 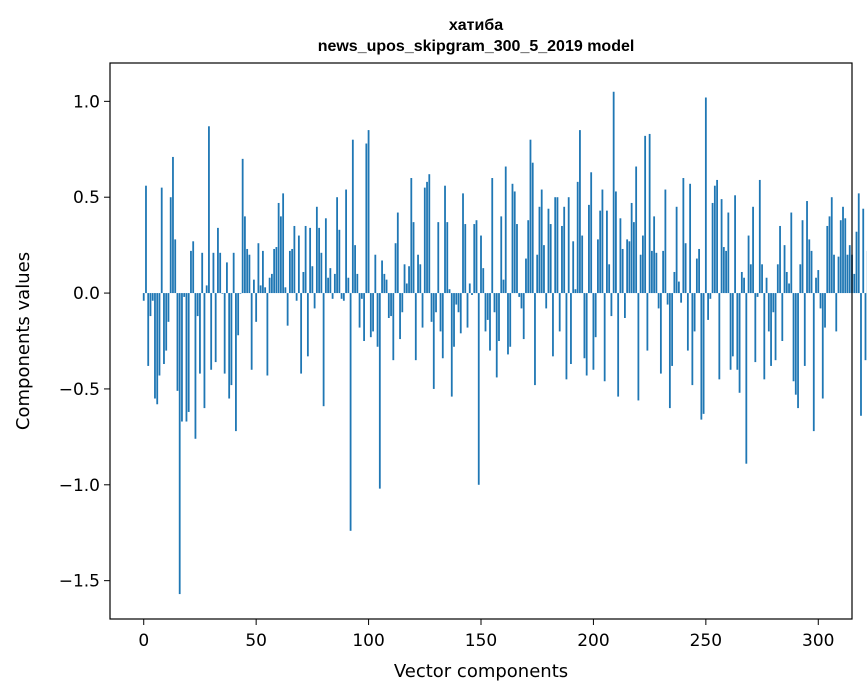 What do you see at coordinates (86, 294) in the screenshot?
I see `y-tick-label: 0.0` at bounding box center [86, 294].